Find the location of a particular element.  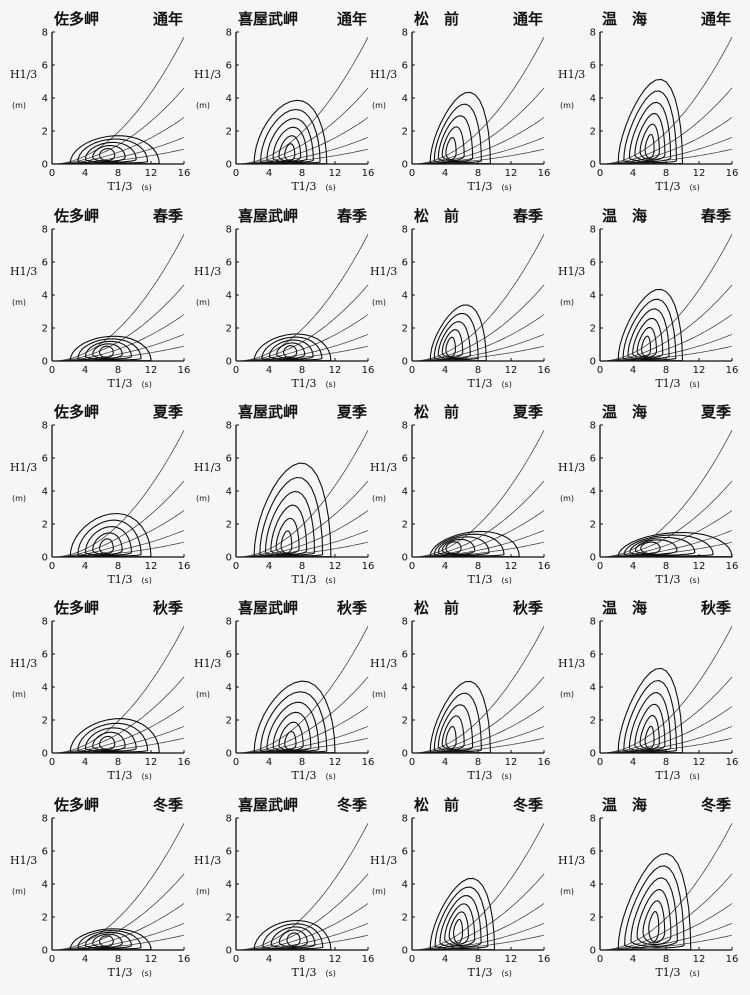

chart-panel: 松 前夏季0 4 8 12 1602468T1/3 (s)H1/3(m) is located at coordinates (460, 494).